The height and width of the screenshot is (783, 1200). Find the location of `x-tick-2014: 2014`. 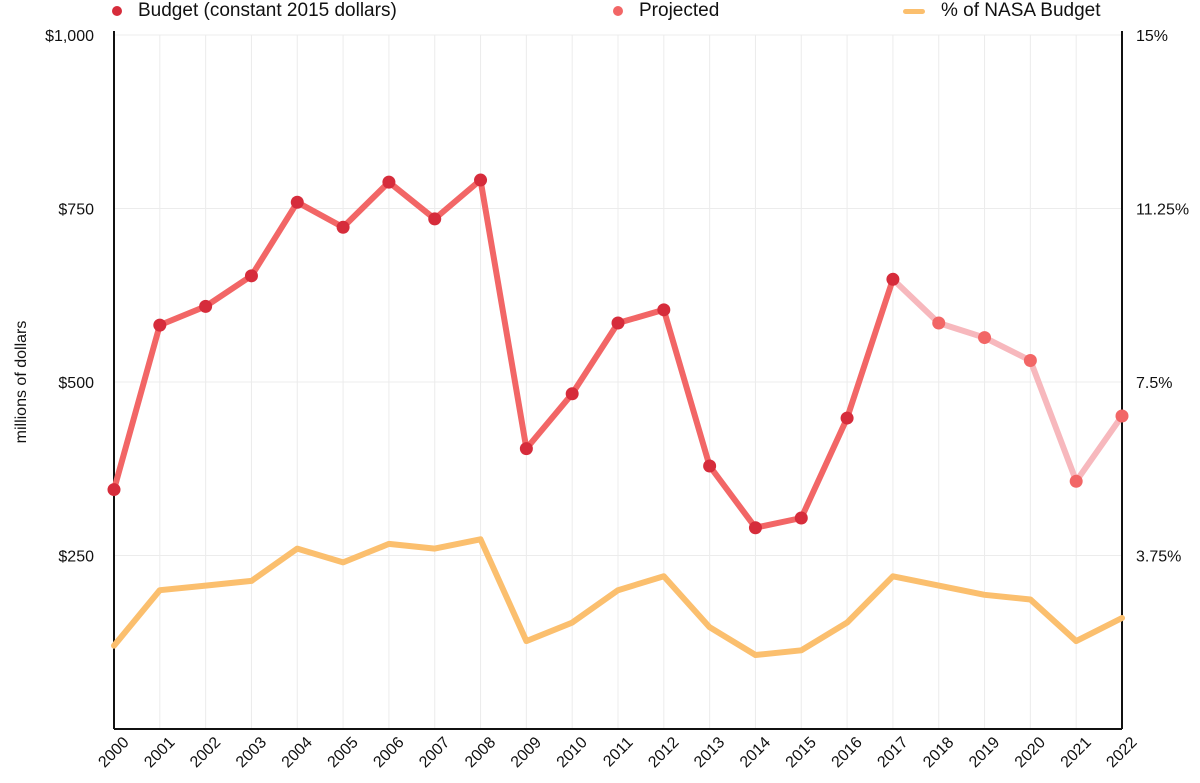

x-tick-2014: 2014 is located at coordinates (755, 752).